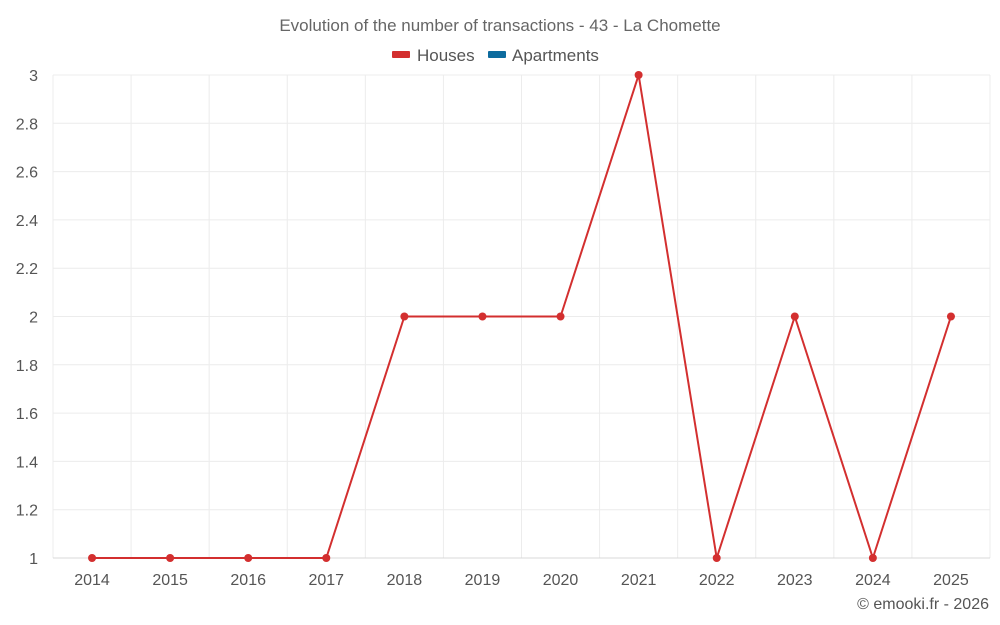  What do you see at coordinates (555, 55) in the screenshot?
I see `legend-label-apartments: Apartments` at bounding box center [555, 55].